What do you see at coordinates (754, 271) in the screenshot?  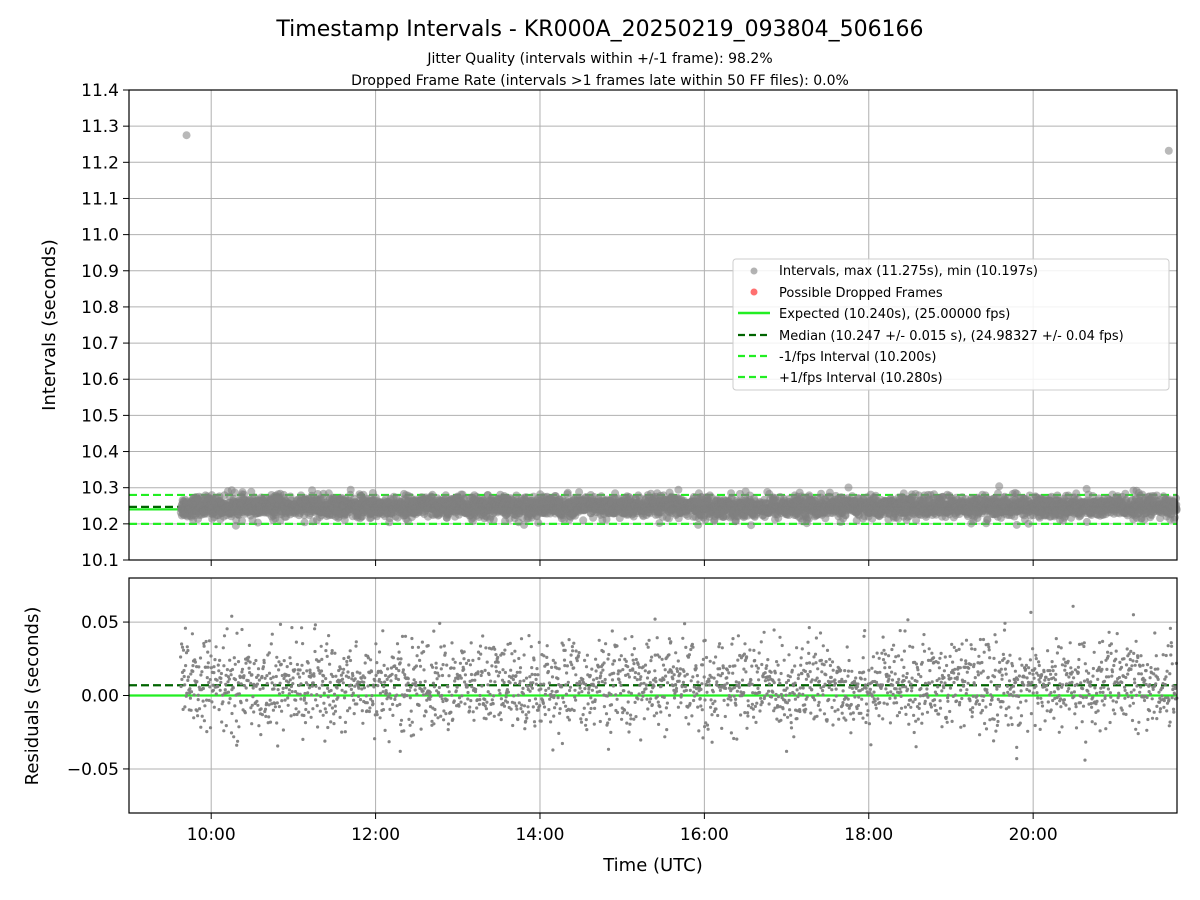 I see `legend-marker-intervals` at bounding box center [754, 271].